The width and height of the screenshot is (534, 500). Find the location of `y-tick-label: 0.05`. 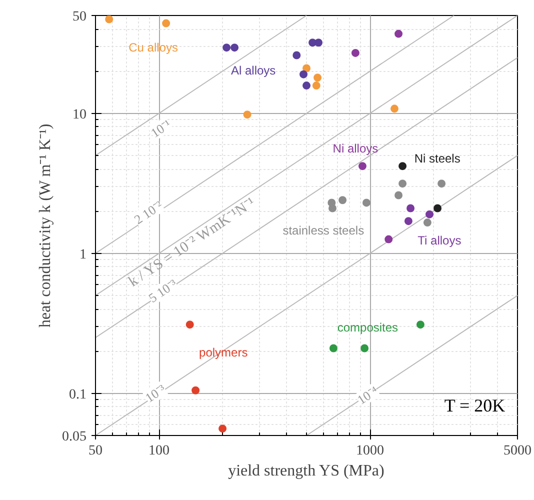

y-tick-label: 0.05 is located at coordinates (74, 437).